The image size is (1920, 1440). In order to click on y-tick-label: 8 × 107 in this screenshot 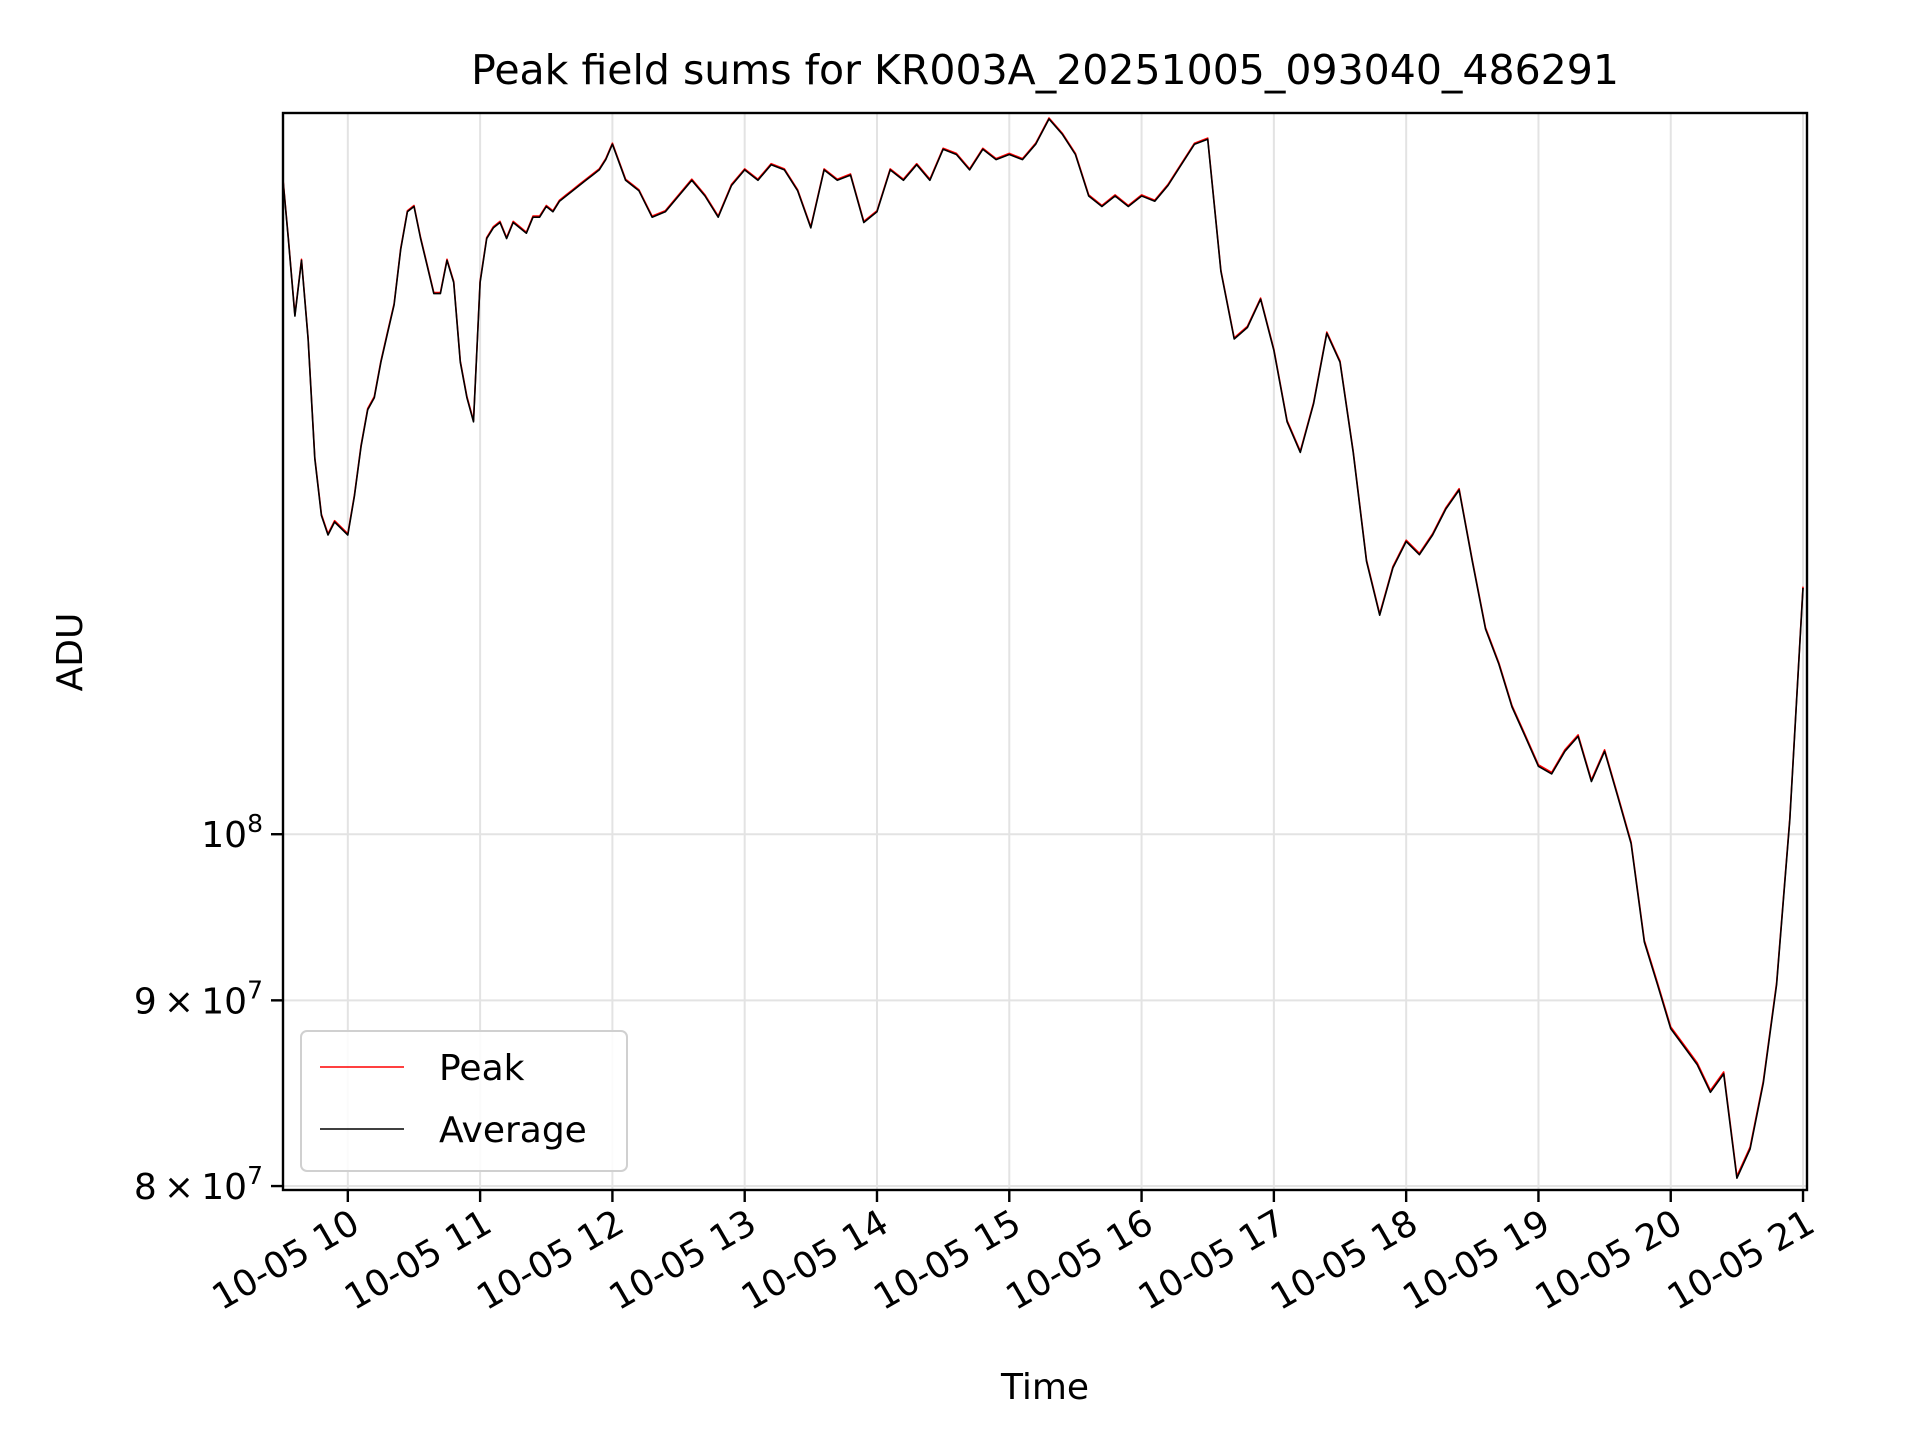, I will do `click(198, 1184)`.